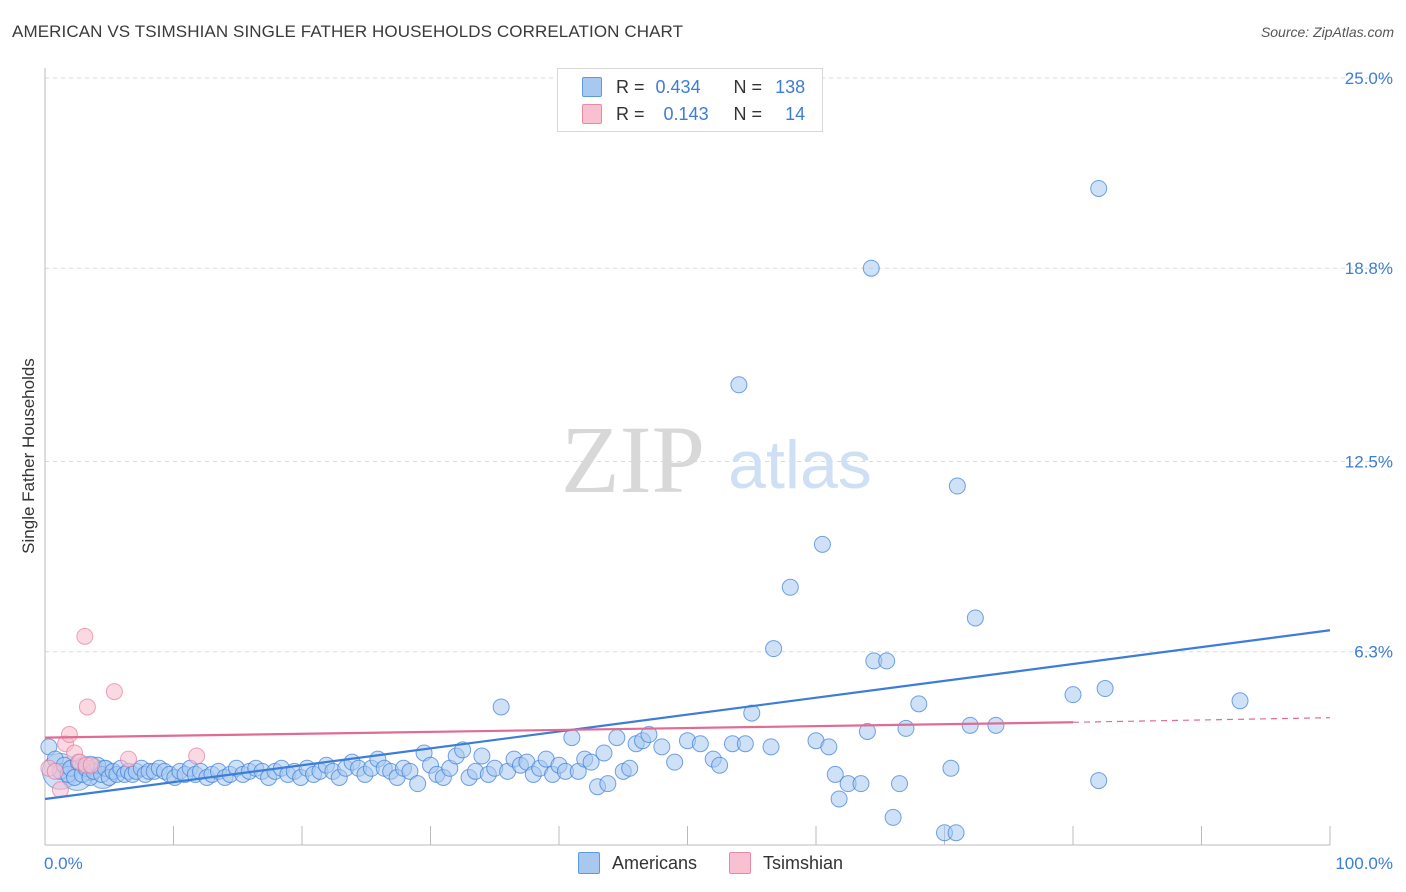  I want to click on correlation-legend: R = 0.434 N = 138 R = 0.143 N = 14, so click(690, 100).